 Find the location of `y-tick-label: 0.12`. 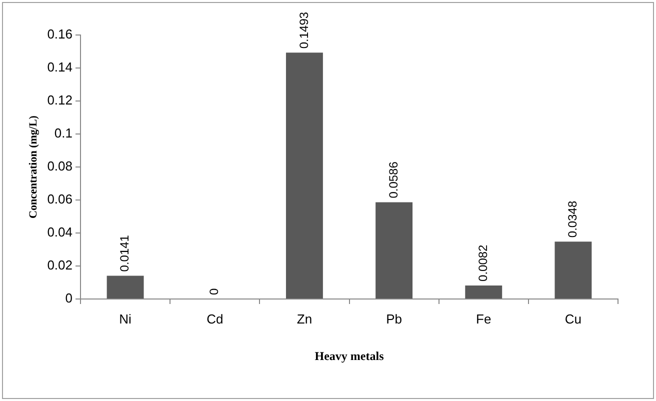

y-tick-label: 0.12 is located at coordinates (59, 100).